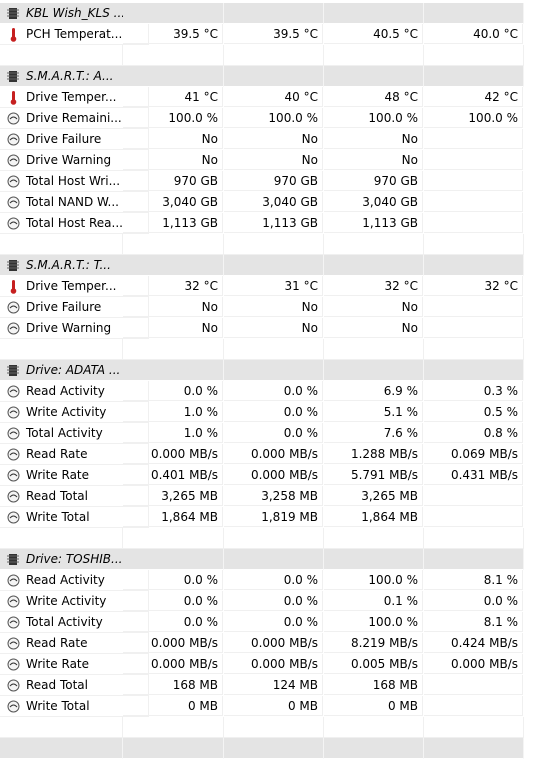 The height and width of the screenshot is (759, 538). Describe the element at coordinates (262, 202) in the screenshot. I see `sensor-row: Total NAND W... 3,040 GB 3,040 GB 3,040 GB` at that location.